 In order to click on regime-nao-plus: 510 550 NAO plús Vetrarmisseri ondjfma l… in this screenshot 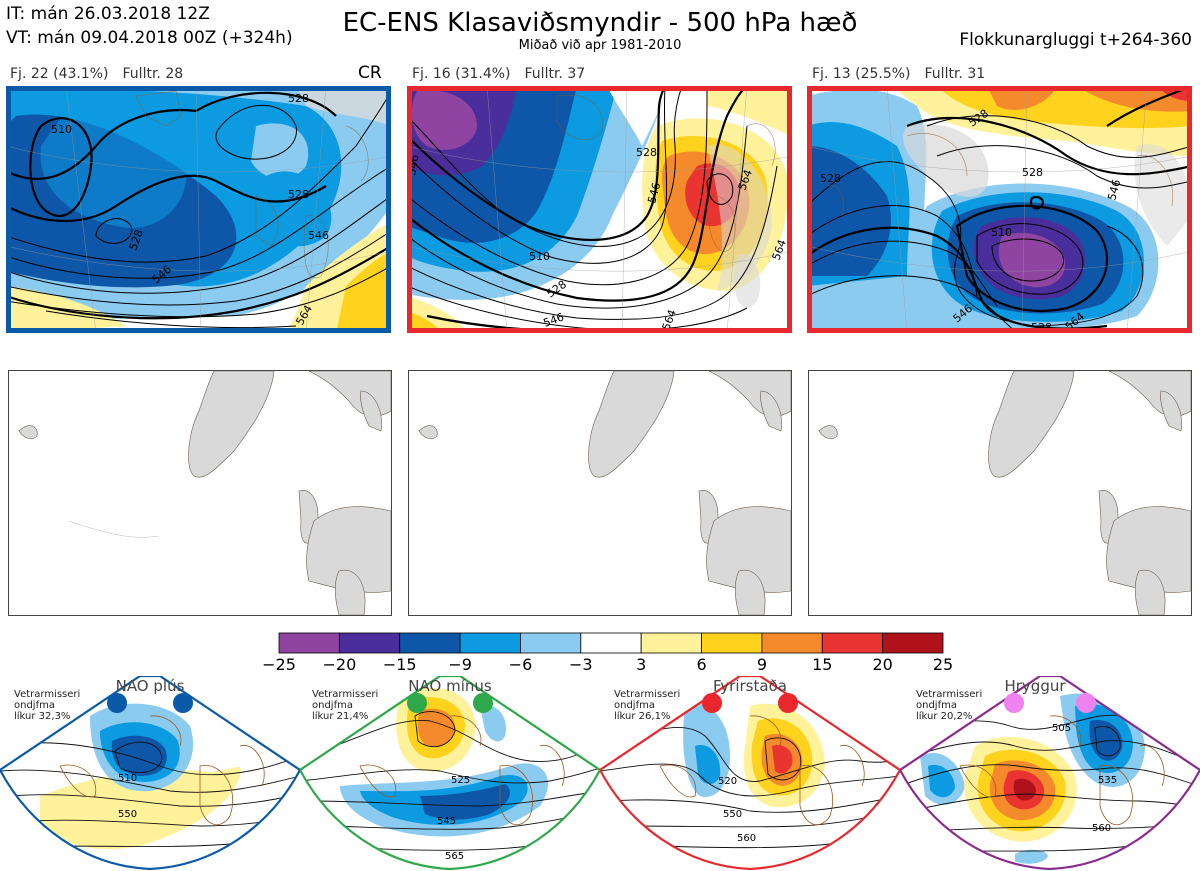, I will do `click(151, 772)`.